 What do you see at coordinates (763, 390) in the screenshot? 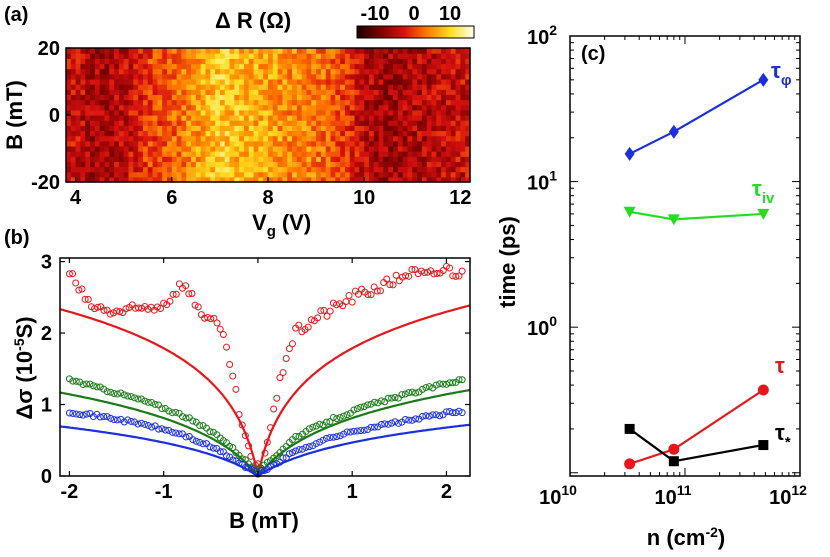
I see `times-marker-red` at bounding box center [763, 390].